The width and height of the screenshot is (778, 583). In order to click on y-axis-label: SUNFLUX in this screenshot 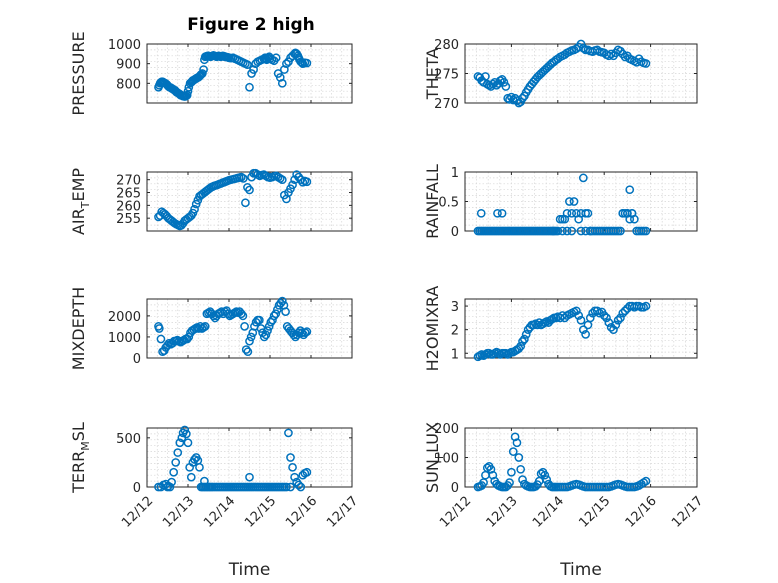, I will do `click(434, 457)`.